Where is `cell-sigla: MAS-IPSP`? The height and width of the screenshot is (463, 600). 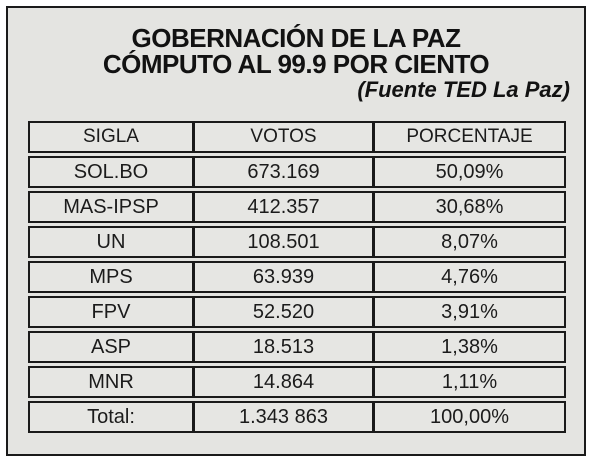 cell-sigla: MAS-IPSP is located at coordinates (112, 207).